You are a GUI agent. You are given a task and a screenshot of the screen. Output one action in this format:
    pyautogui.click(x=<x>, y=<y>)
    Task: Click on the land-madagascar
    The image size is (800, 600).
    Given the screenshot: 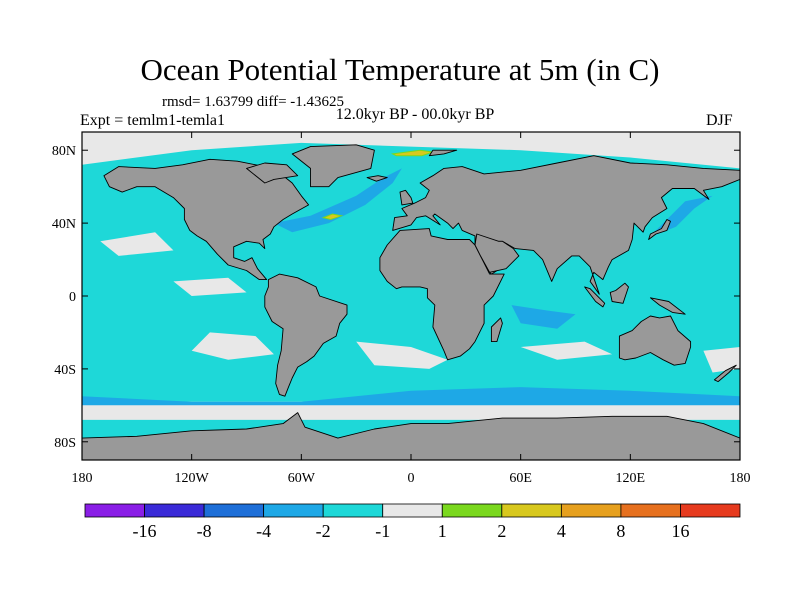 What is the action you would take?
    pyautogui.click(x=496, y=330)
    